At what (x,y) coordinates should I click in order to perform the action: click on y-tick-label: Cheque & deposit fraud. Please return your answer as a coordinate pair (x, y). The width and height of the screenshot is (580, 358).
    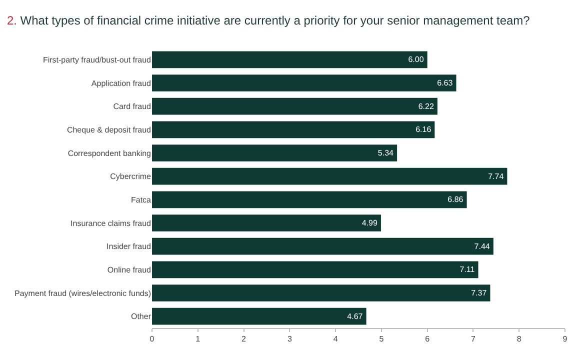
    Looking at the image, I should click on (108, 129).